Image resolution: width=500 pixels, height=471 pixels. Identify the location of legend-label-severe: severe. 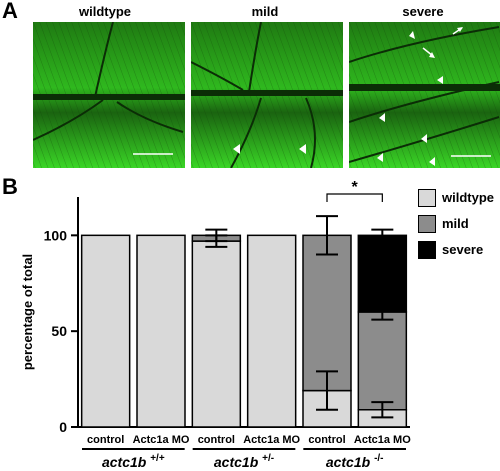
(463, 249).